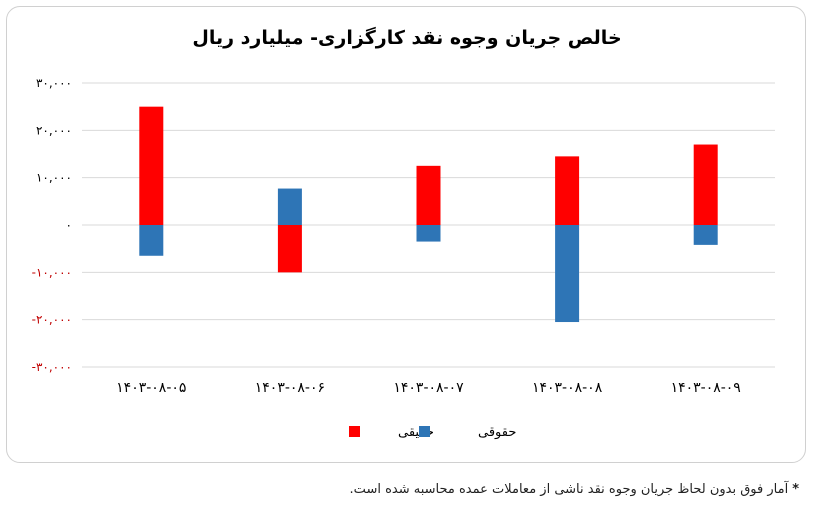  I want to click on legend: حقیقی حقوقی, so click(432, 432).